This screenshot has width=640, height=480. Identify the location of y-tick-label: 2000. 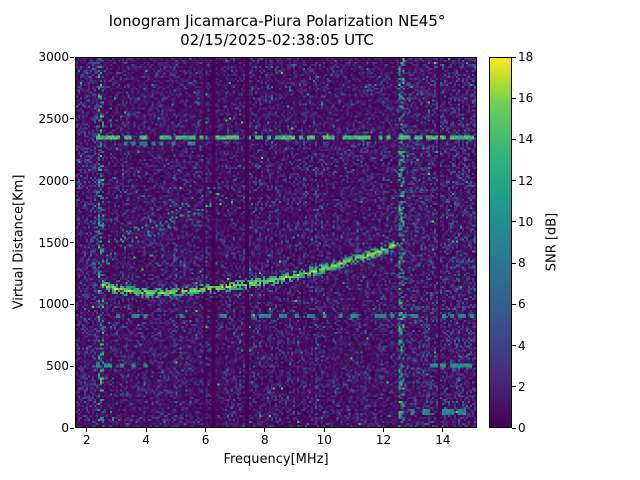
(53, 180).